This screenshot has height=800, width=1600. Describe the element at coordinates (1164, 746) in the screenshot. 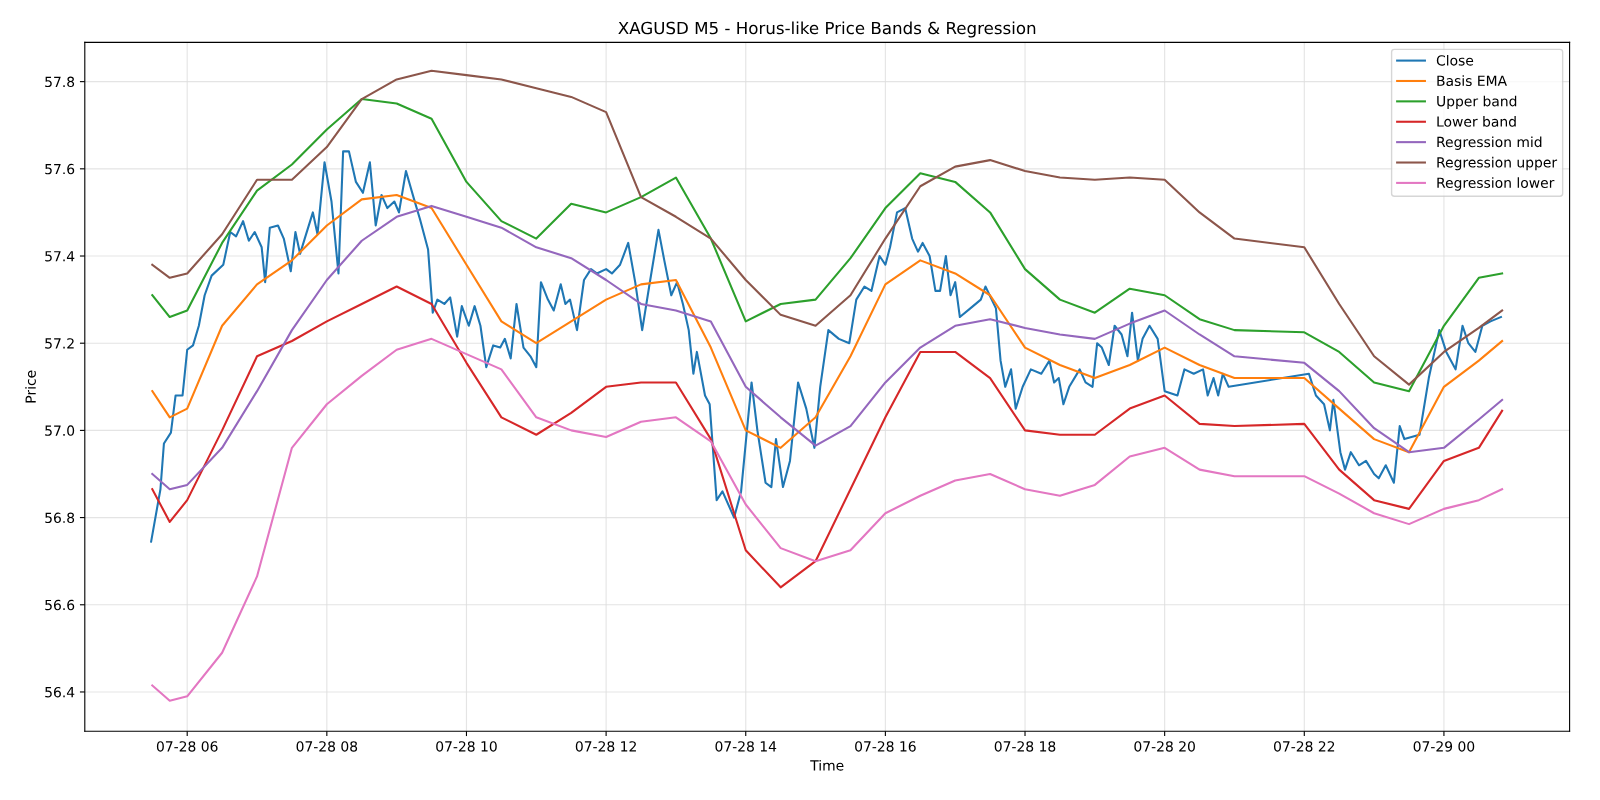

I see `x-tick-label: 07-28 20` at that location.